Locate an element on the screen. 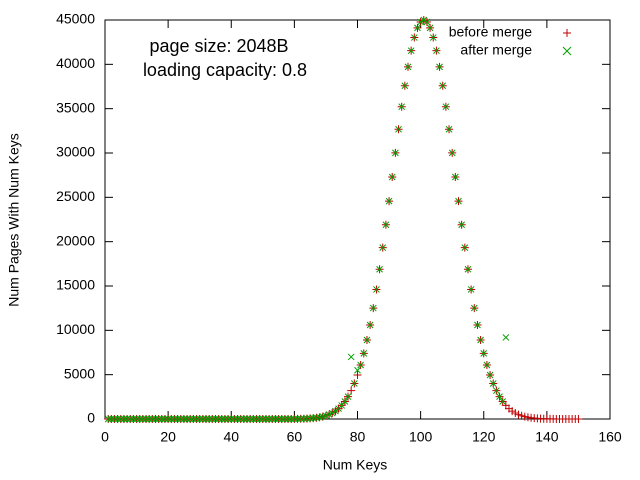 Image resolution: width=640 pixels, height=480 pixels. y-tick-label: 30000 is located at coordinates (75, 152).